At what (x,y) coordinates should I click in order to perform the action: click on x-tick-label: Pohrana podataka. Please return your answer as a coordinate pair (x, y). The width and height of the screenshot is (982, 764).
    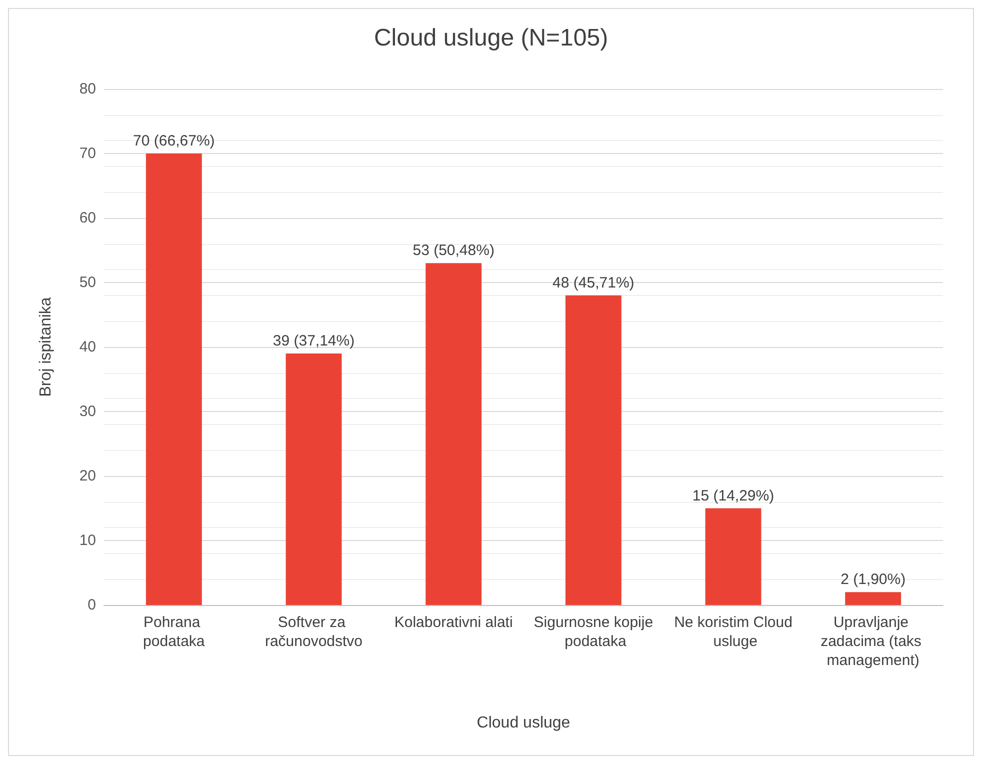
    Looking at the image, I should click on (174, 632).